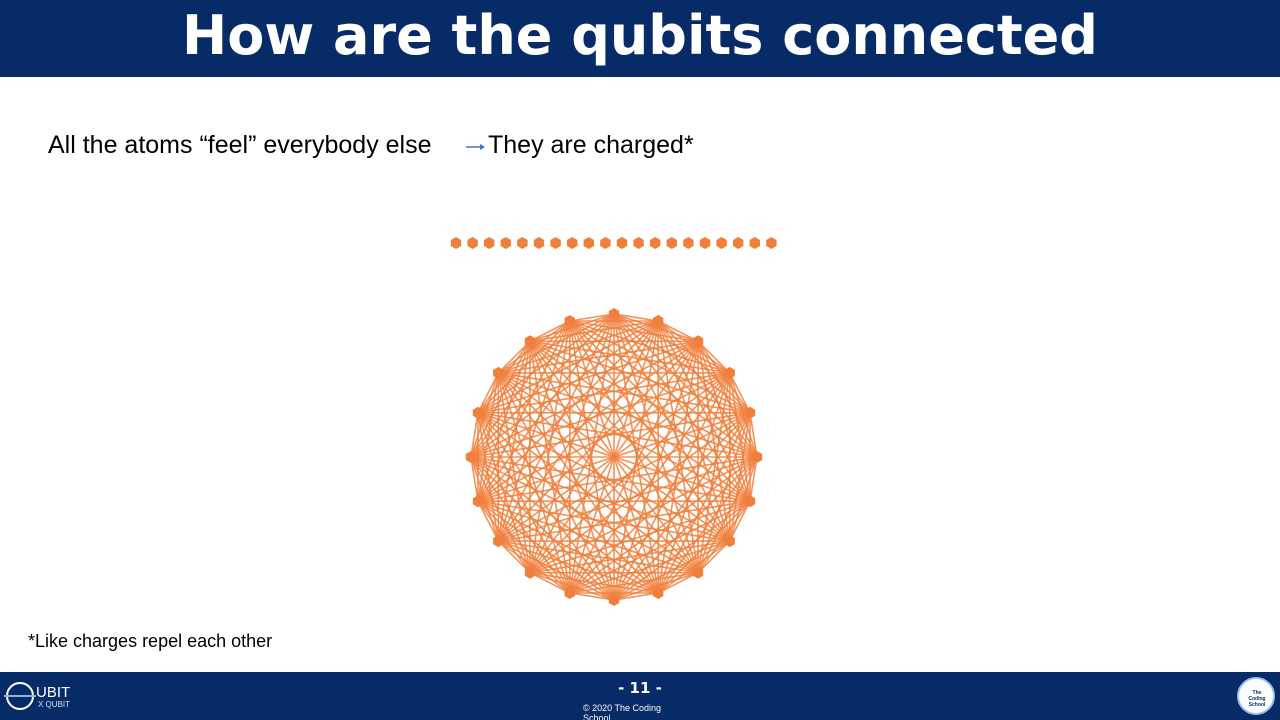 This screenshot has height=720, width=1280. What do you see at coordinates (1257, 699) in the screenshot?
I see `right-logo-text: The Coding School` at bounding box center [1257, 699].